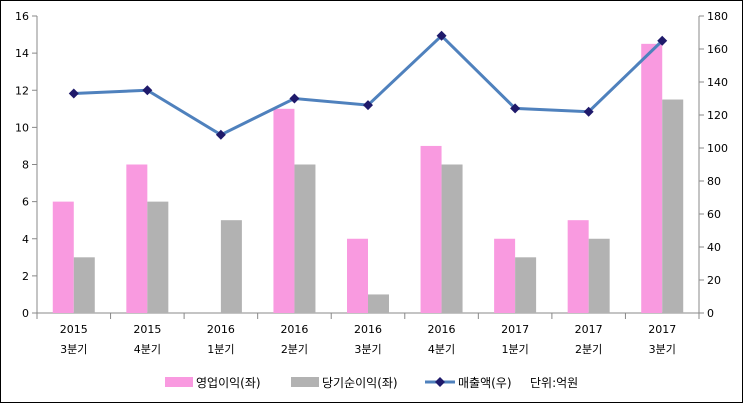 Image resolution: width=743 pixels, height=403 pixels. I want to click on legend-label-operating-profit: 영업이익(좌), so click(228, 383).